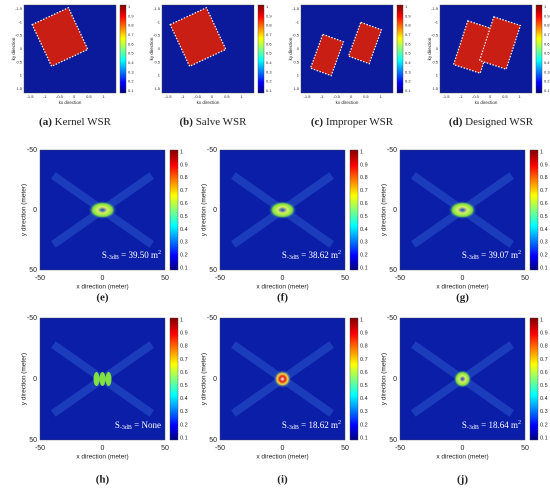  I want to click on heatmap, so click(347, 49).